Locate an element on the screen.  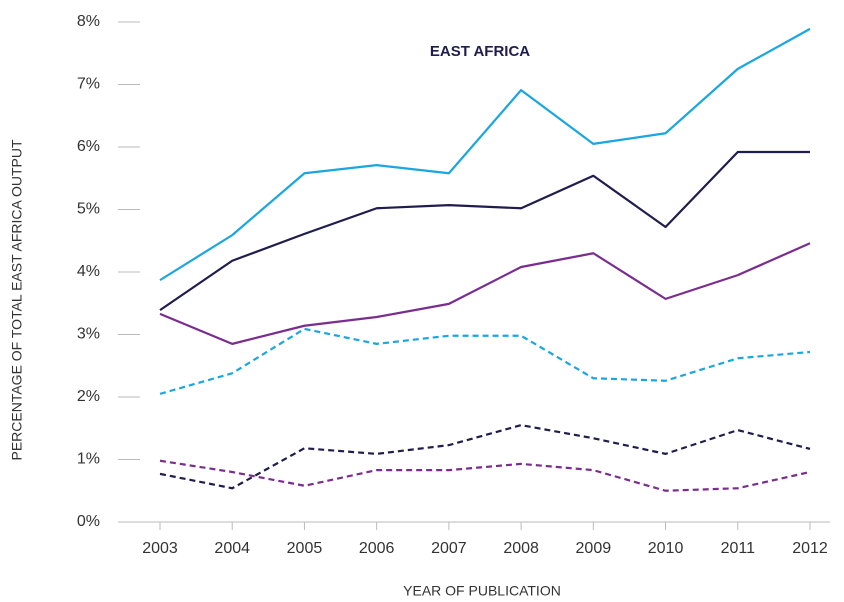
y-tick-label: 4% is located at coordinates (88, 271).